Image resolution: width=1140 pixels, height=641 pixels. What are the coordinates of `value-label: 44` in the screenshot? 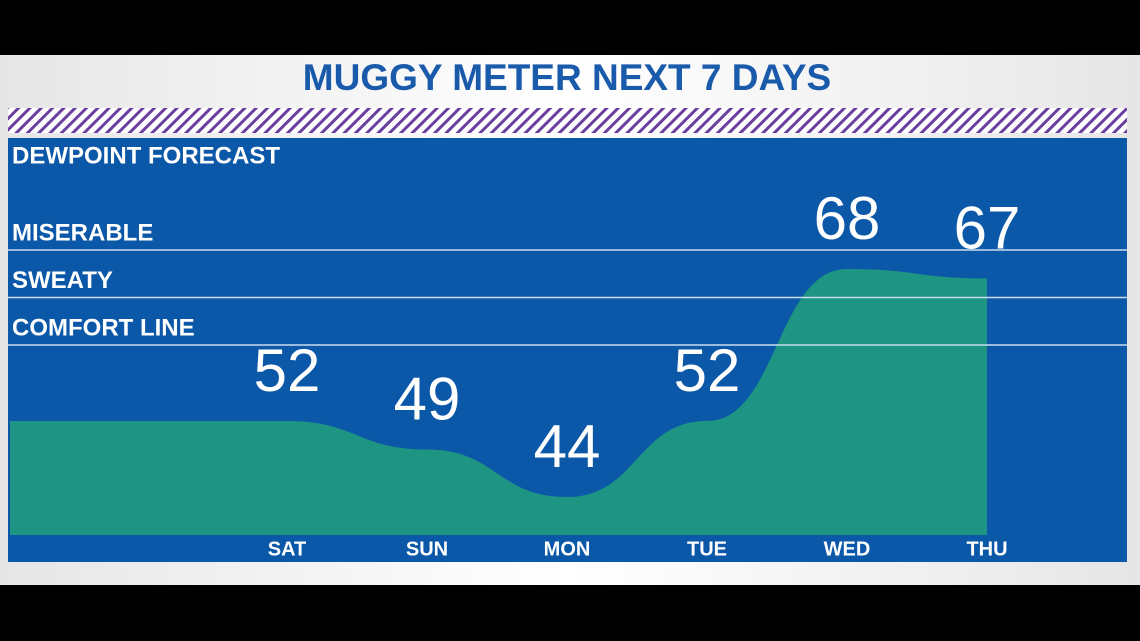 It's located at (567, 446).